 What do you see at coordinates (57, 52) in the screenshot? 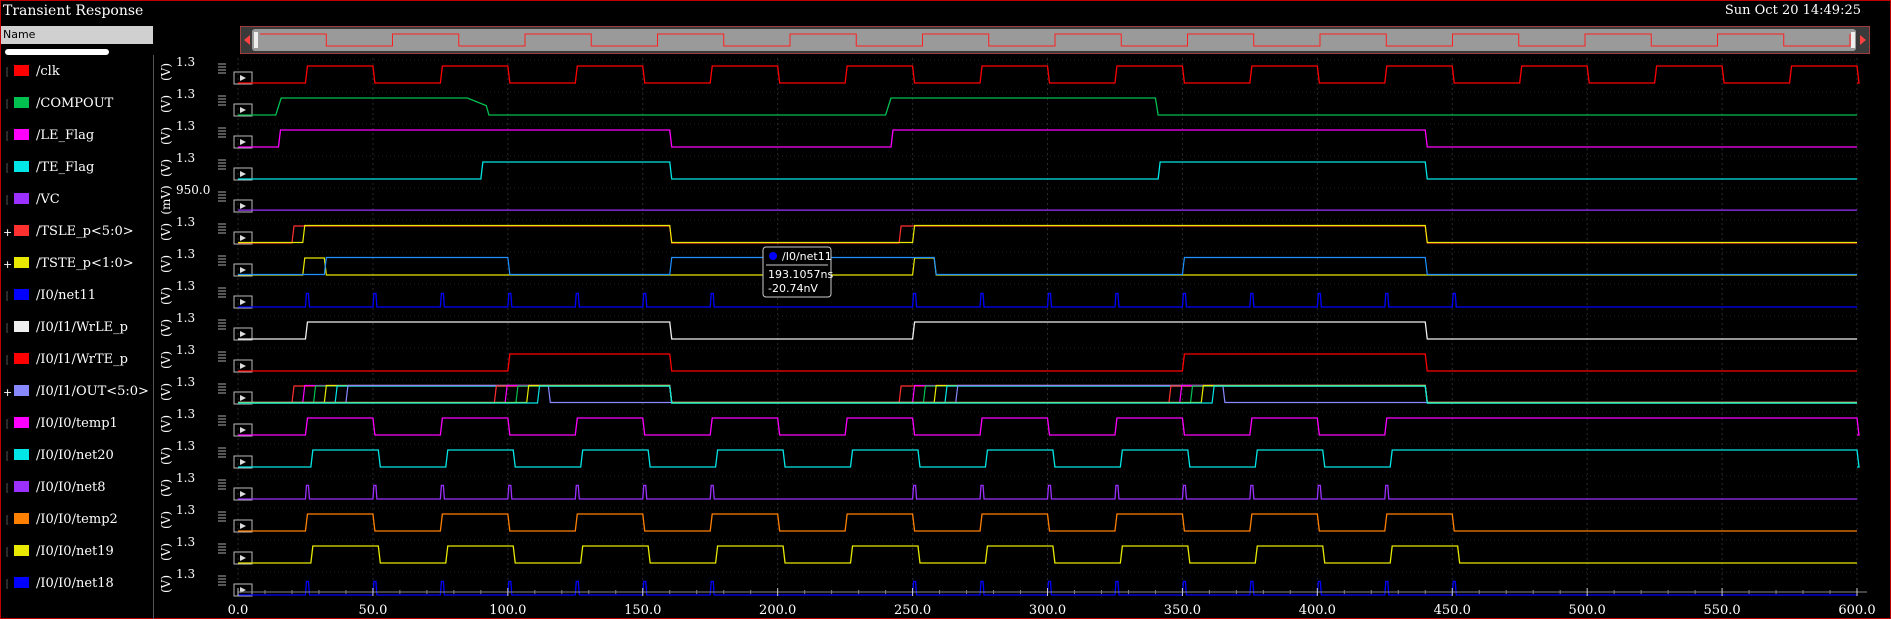
I see `name-column-scrollbar` at bounding box center [57, 52].